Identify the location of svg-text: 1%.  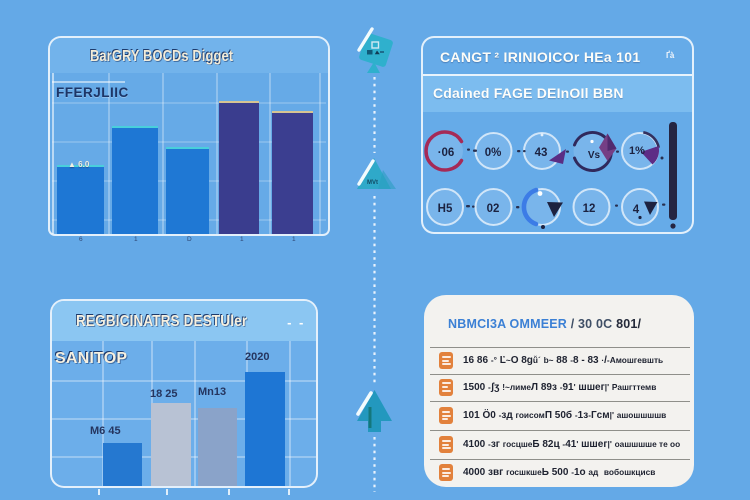
(637, 151).